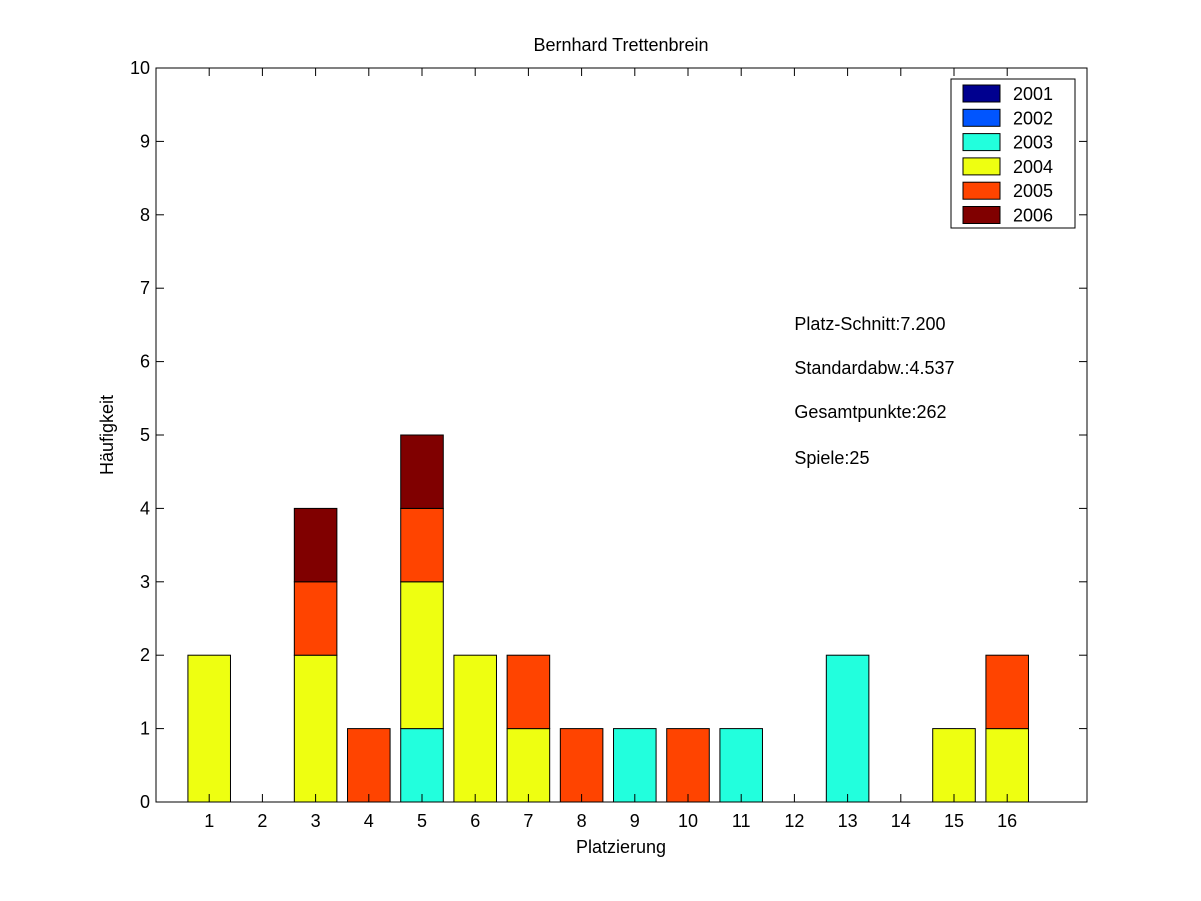  I want to click on legend-label: 2001, so click(1033, 94).